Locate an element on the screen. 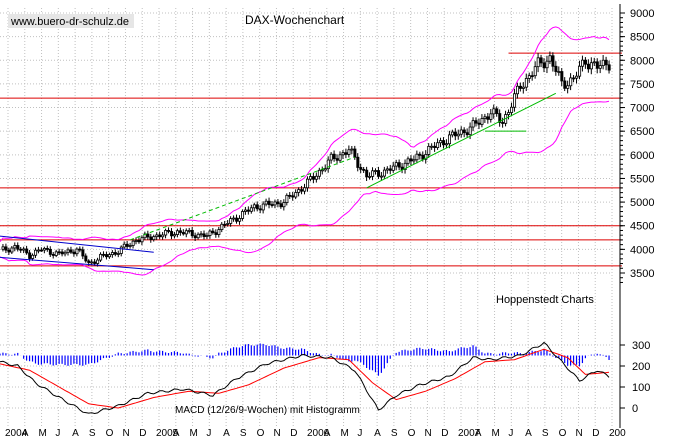 The height and width of the screenshot is (439, 674). y-tick-label: 7000 is located at coordinates (642, 109).